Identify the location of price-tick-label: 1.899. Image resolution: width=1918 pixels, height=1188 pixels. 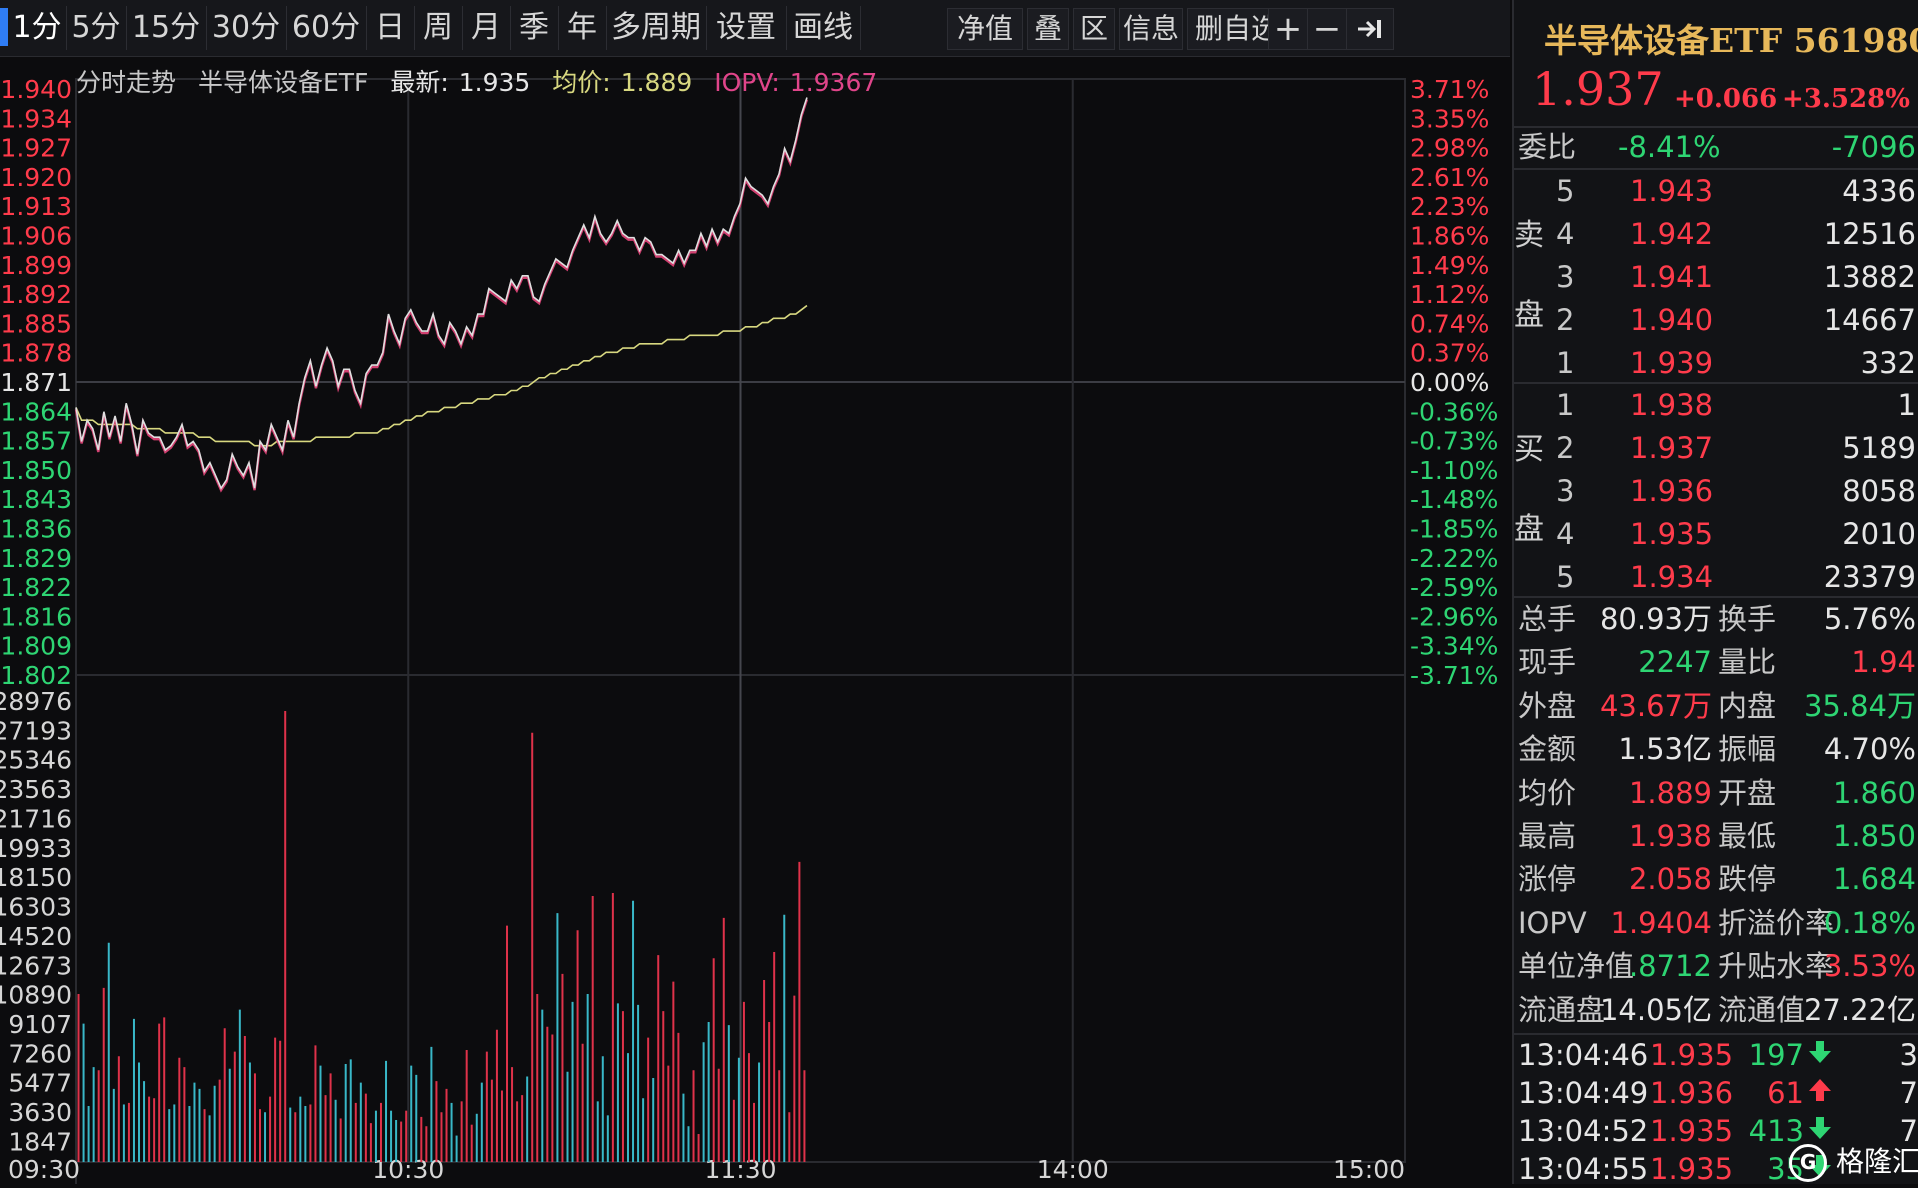
(36, 265).